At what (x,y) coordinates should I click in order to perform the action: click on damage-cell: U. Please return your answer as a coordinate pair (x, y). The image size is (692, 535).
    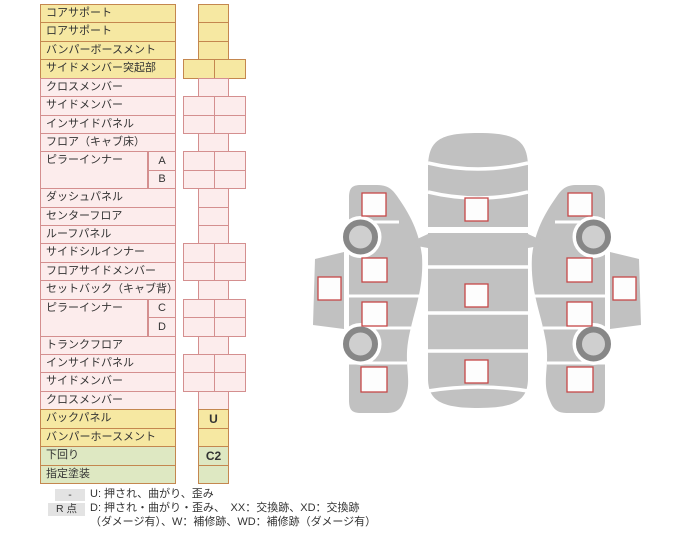
    Looking at the image, I should click on (213, 419).